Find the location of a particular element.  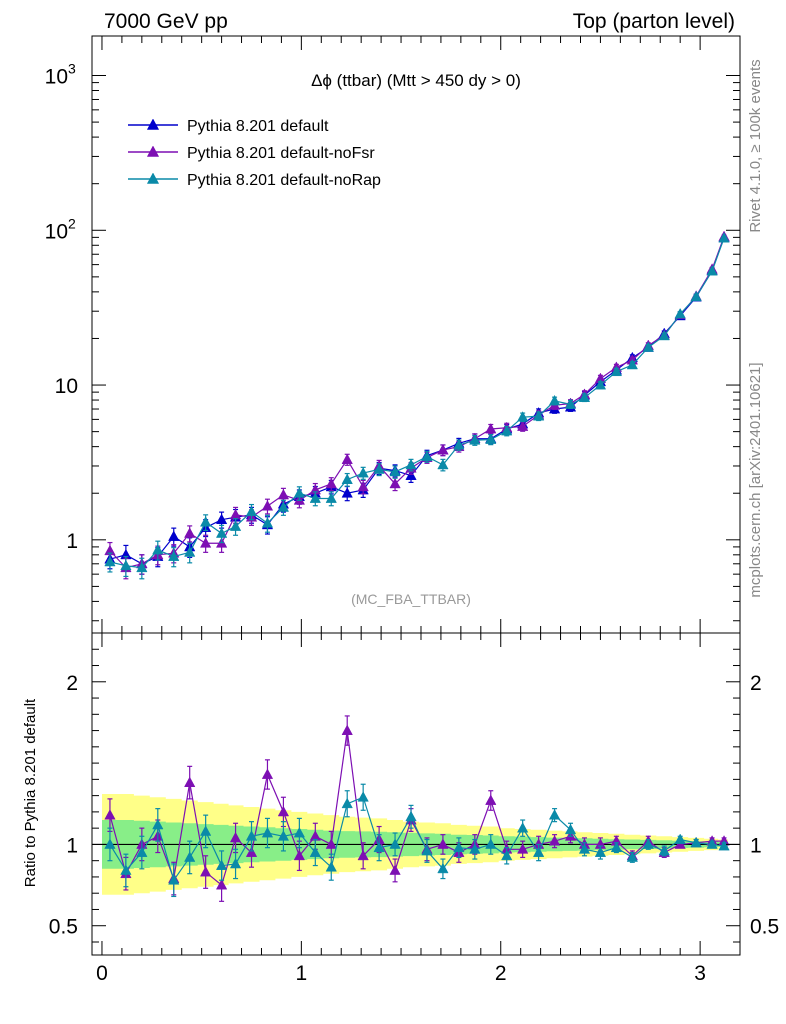

mcplots-label: mcplots.cern.ch [arXiv:2401.10621] is located at coordinates (755, 479).